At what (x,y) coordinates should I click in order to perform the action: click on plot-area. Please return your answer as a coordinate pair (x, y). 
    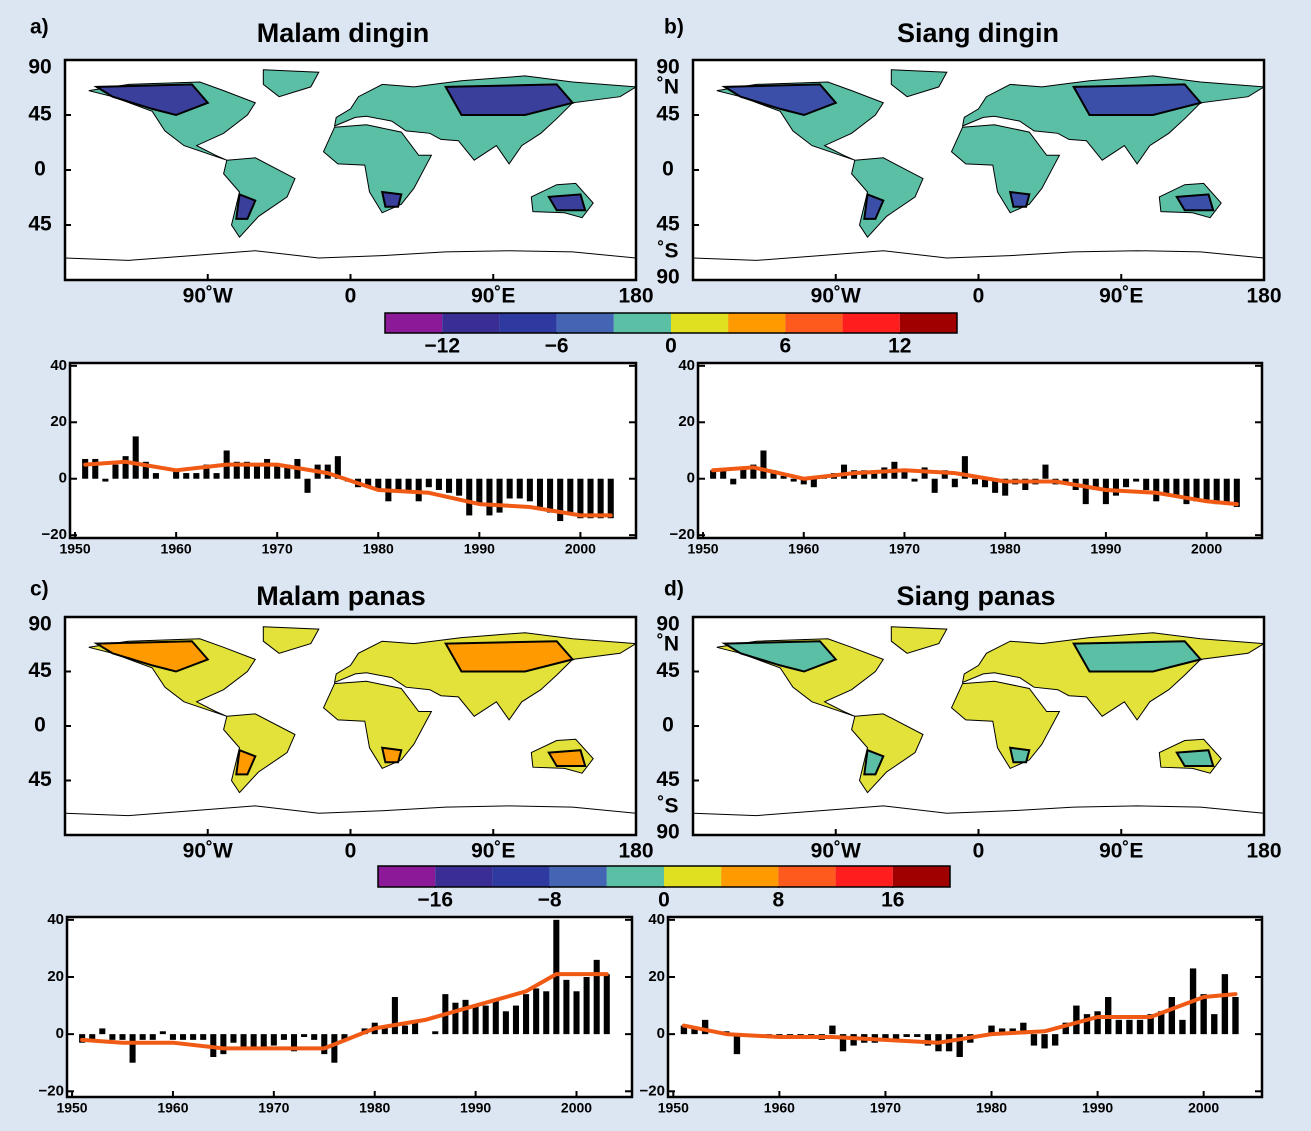
    Looking at the image, I should click on (965, 1007).